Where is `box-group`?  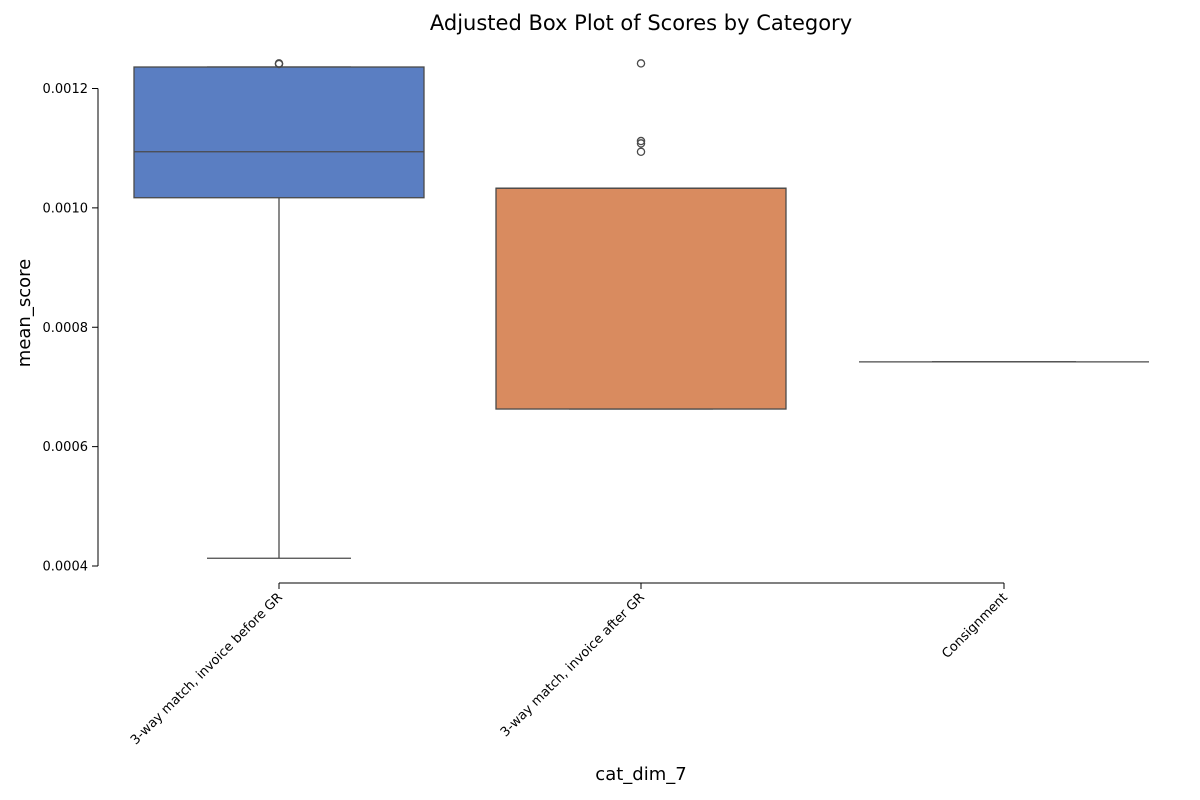 box-group is located at coordinates (641, 234).